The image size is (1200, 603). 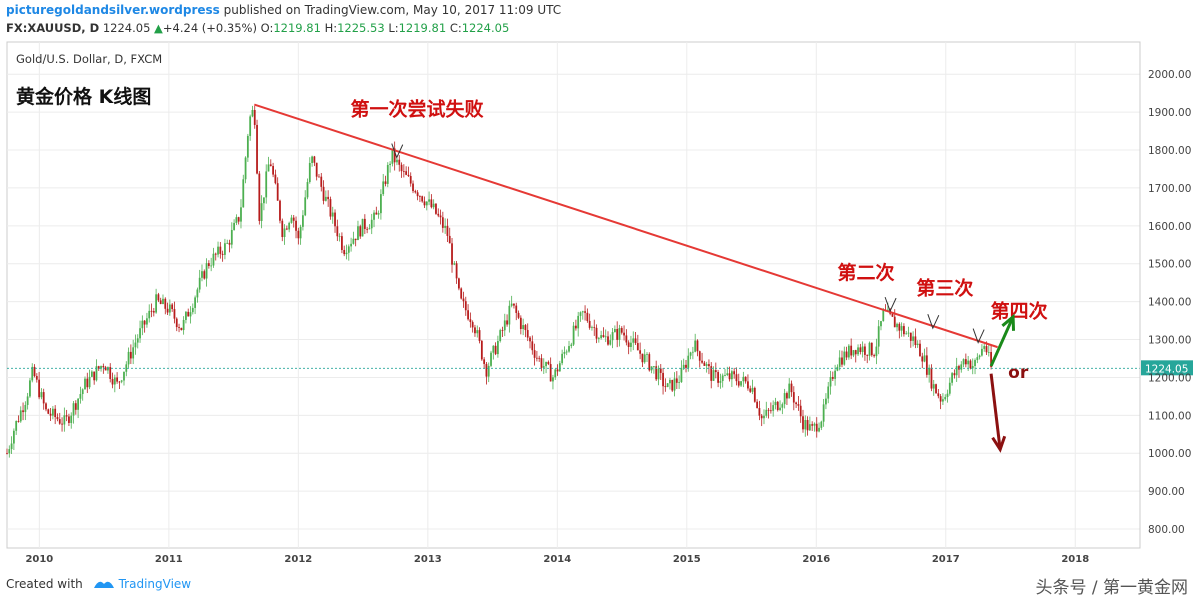 What do you see at coordinates (209, 28) in the screenshot?
I see `price-change: +4.24 (+0.35%)` at bounding box center [209, 28].